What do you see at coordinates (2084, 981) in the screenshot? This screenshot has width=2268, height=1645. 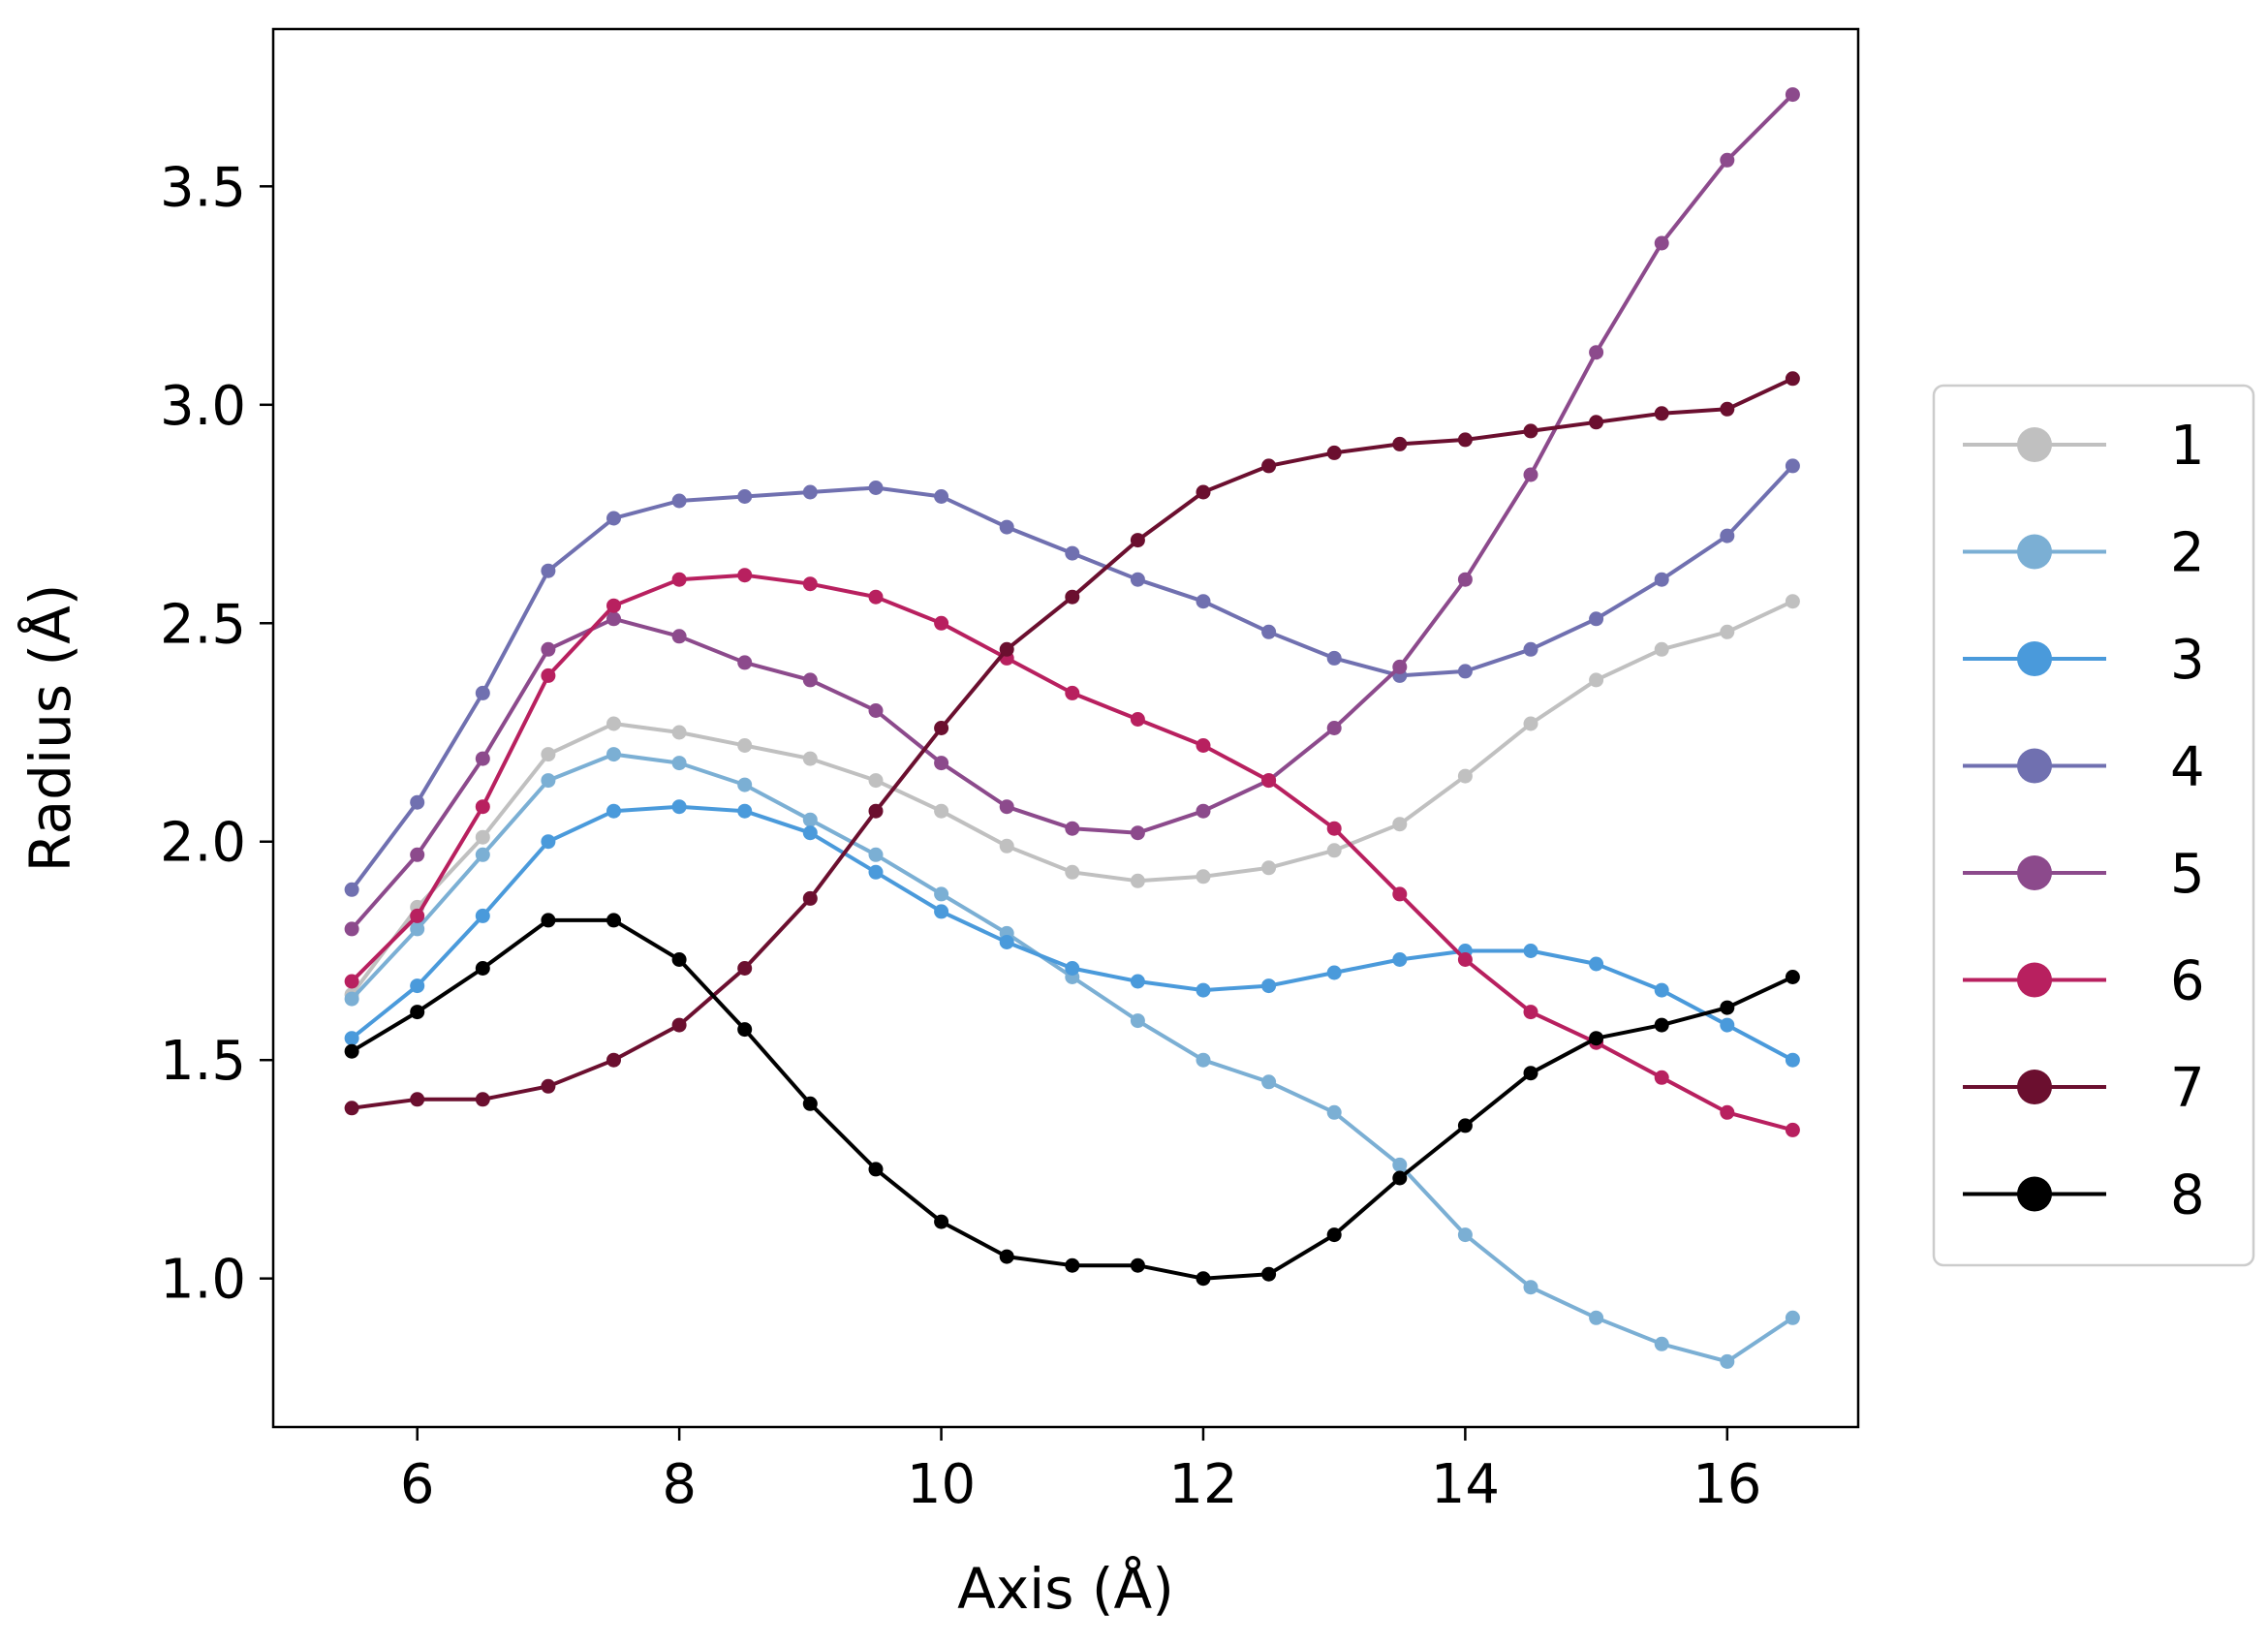 I see `legend-item: 6` at bounding box center [2084, 981].